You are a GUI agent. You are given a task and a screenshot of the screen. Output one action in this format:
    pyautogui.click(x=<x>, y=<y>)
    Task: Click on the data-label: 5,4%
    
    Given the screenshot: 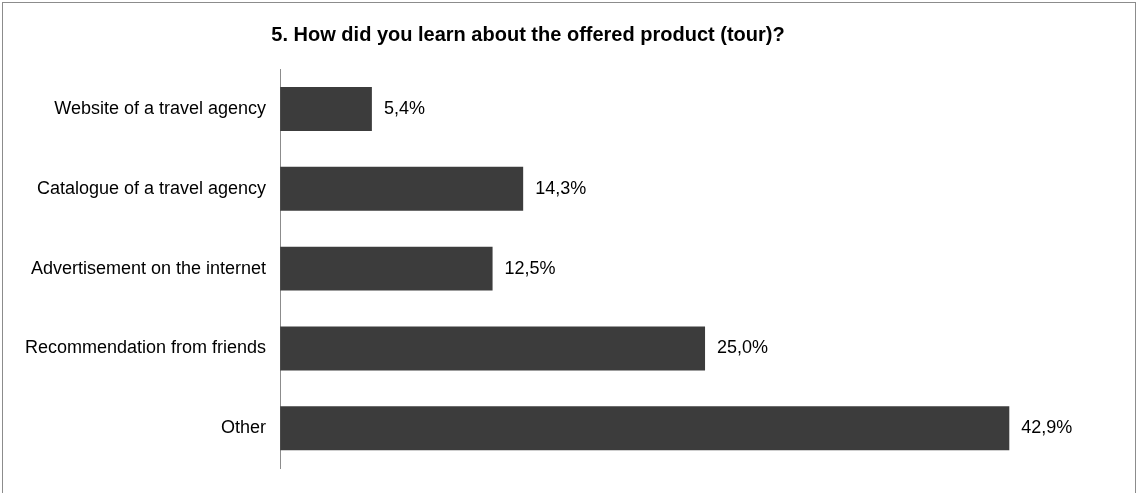 What is the action you would take?
    pyautogui.click(x=404, y=107)
    